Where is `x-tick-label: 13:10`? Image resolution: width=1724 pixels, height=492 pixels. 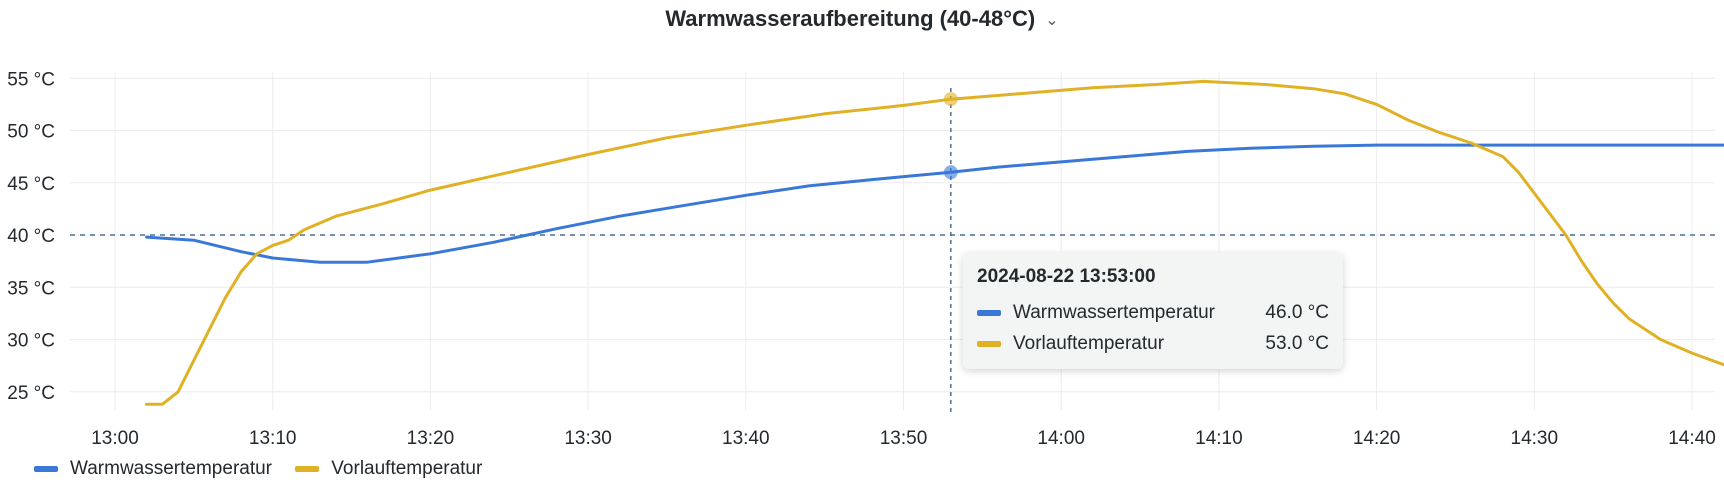
x-tick-label: 13:10 is located at coordinates (273, 438).